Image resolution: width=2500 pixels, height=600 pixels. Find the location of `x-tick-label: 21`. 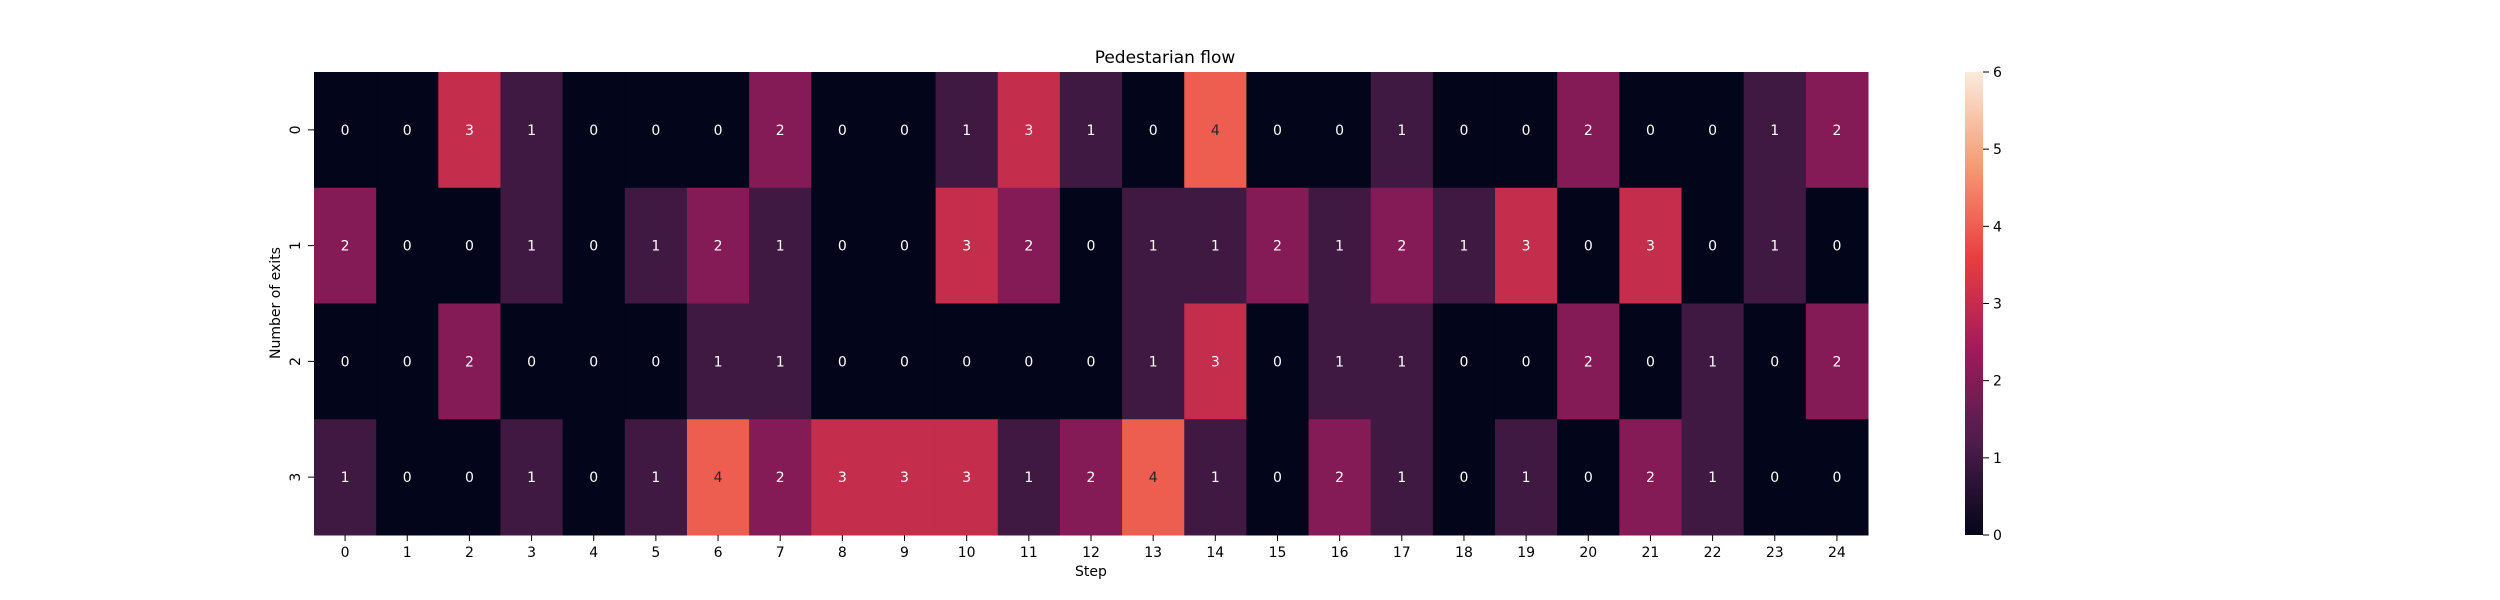

x-tick-label: 21 is located at coordinates (1651, 553).